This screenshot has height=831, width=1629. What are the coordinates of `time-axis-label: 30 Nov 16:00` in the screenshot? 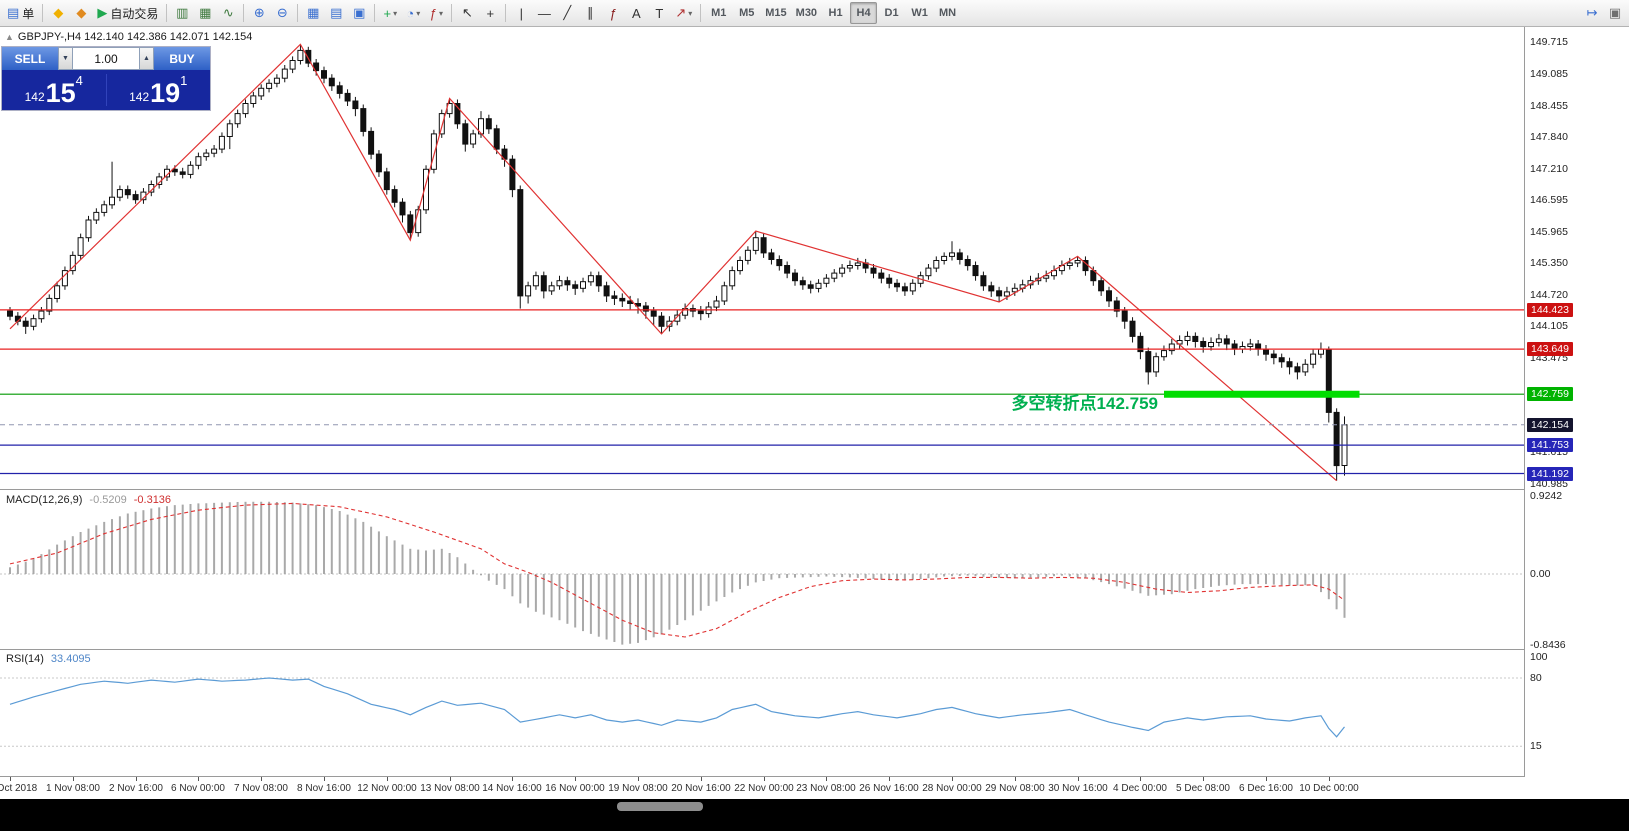 It's located at (1078, 788).